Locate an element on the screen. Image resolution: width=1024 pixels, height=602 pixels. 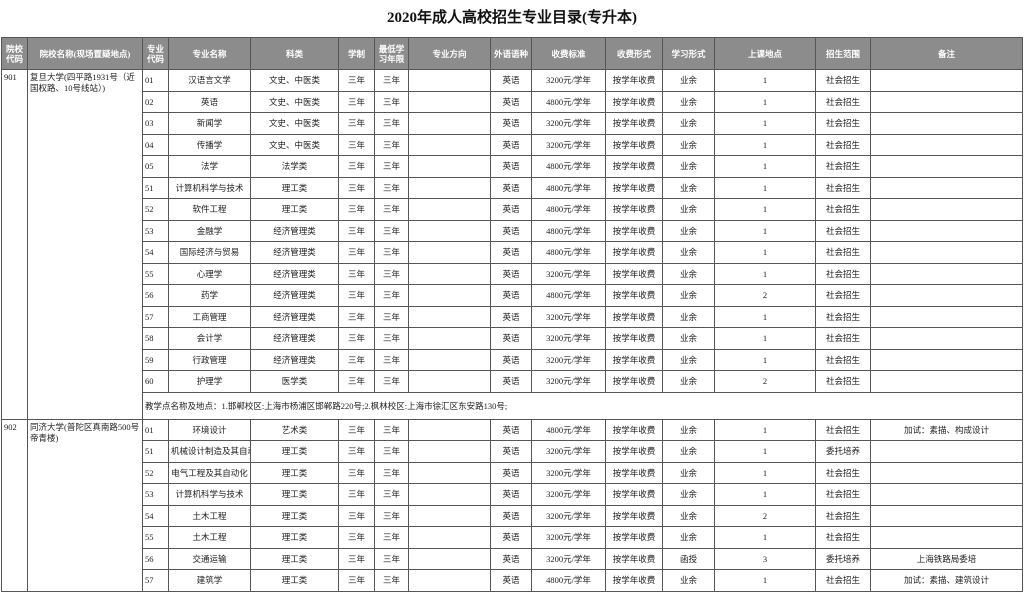
cell-code: 58 is located at coordinates (155, 338).